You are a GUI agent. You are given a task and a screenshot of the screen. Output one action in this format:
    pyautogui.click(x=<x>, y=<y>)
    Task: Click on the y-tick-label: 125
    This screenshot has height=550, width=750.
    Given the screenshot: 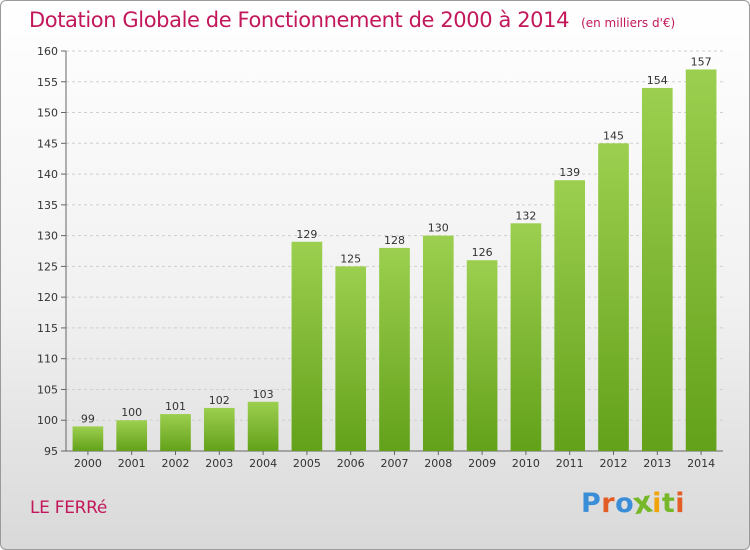 What is the action you would take?
    pyautogui.click(x=47, y=266)
    